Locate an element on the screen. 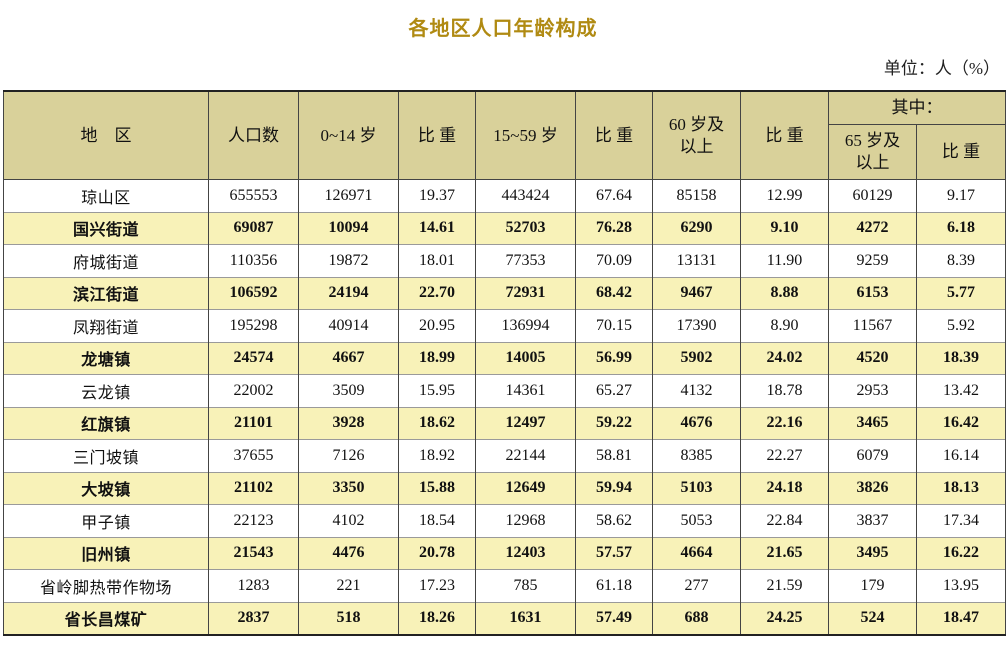 The height and width of the screenshot is (649, 1006). cell-ratio-65-plus: 16.14 is located at coordinates (961, 455).